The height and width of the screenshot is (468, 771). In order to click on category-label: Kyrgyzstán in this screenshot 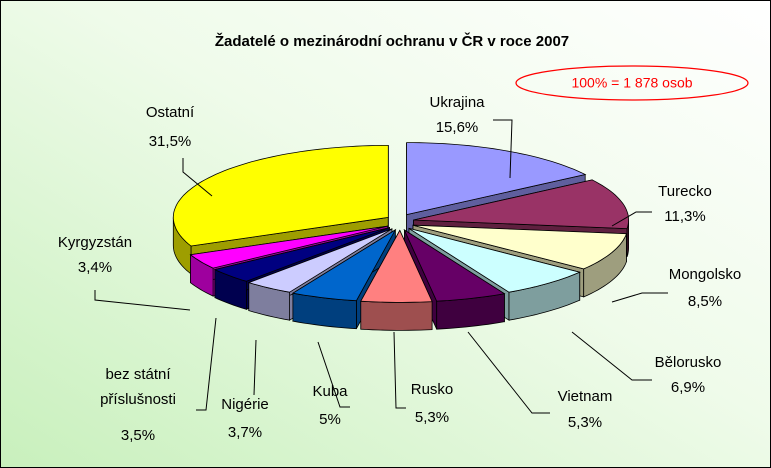, I will do `click(95, 242)`.